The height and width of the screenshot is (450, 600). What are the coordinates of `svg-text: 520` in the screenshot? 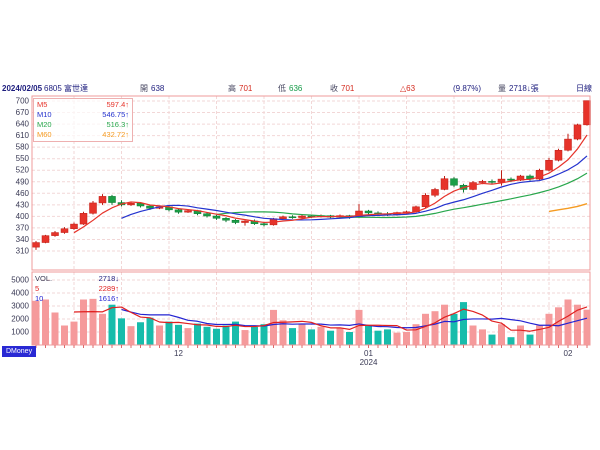 It's located at (23, 170).